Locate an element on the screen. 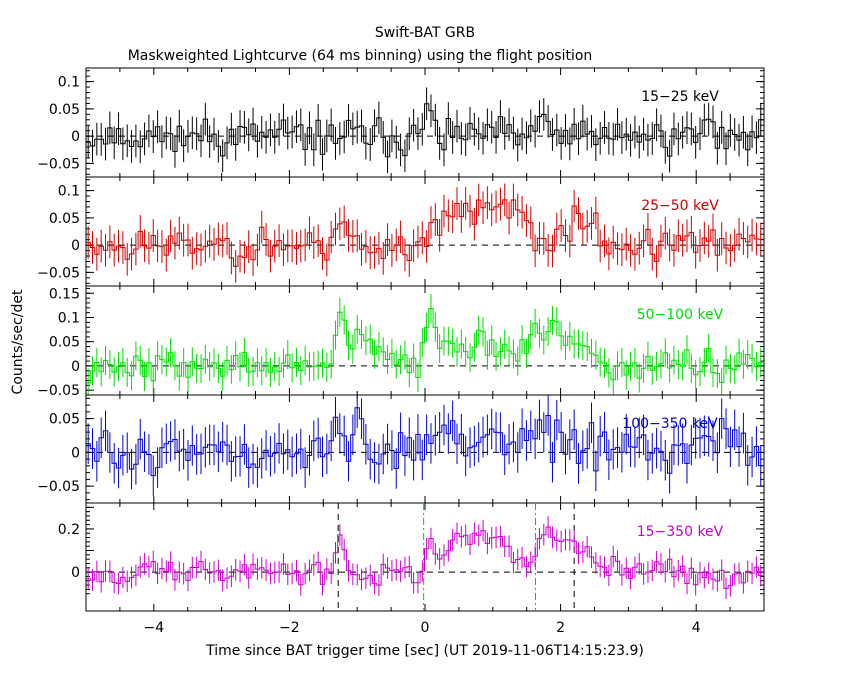 This screenshot has height=680, width=850. panel-2: −0.05 0 0.05 0.1 25−50 keV is located at coordinates (401, 231).